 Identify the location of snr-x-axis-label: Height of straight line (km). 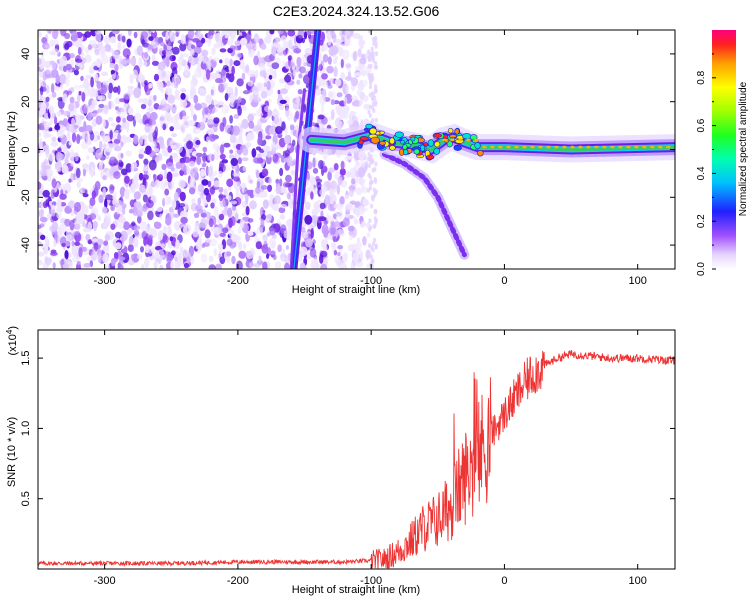
(356, 590).